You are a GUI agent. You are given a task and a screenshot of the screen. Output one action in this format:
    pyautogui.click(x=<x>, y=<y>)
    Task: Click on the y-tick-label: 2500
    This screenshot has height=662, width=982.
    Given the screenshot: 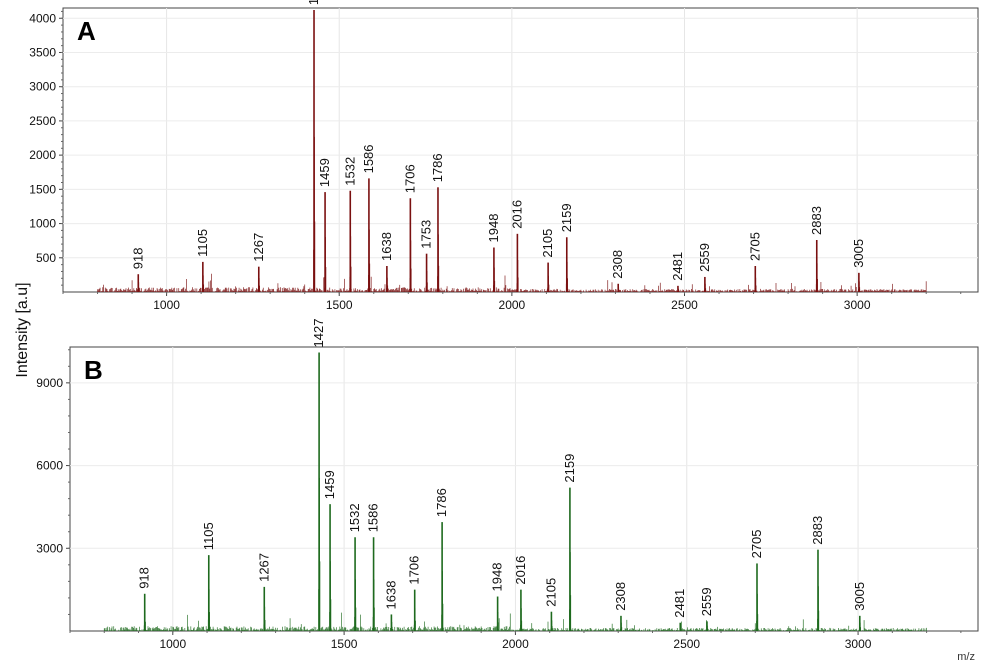 What is the action you would take?
    pyautogui.click(x=42, y=121)
    